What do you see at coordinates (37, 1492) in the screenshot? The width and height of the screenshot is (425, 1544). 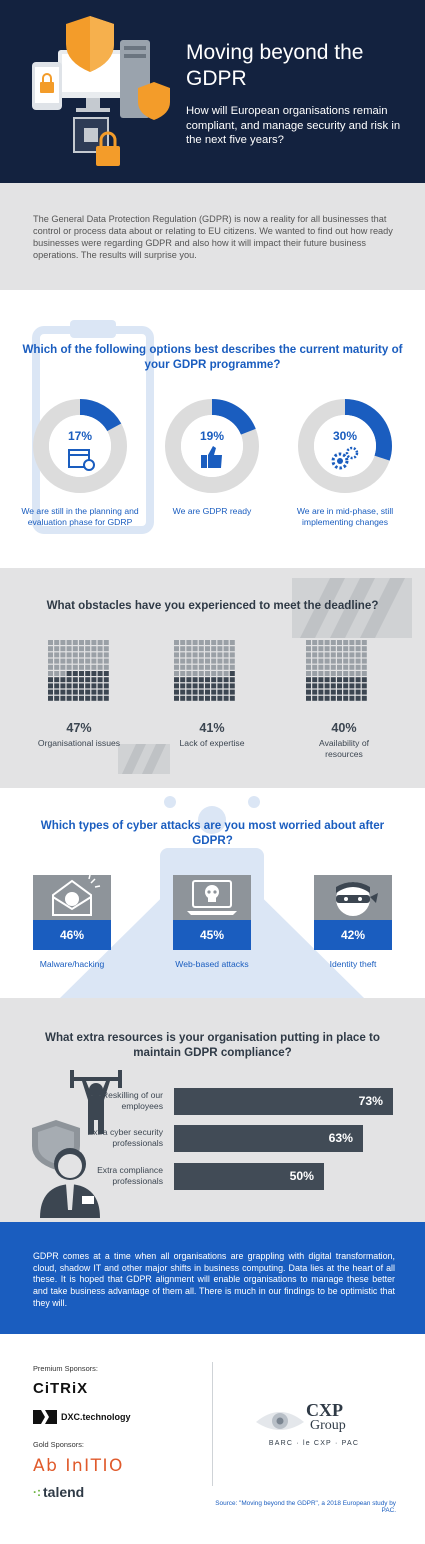 I see `talend-dots-icon: ·:` at bounding box center [37, 1492].